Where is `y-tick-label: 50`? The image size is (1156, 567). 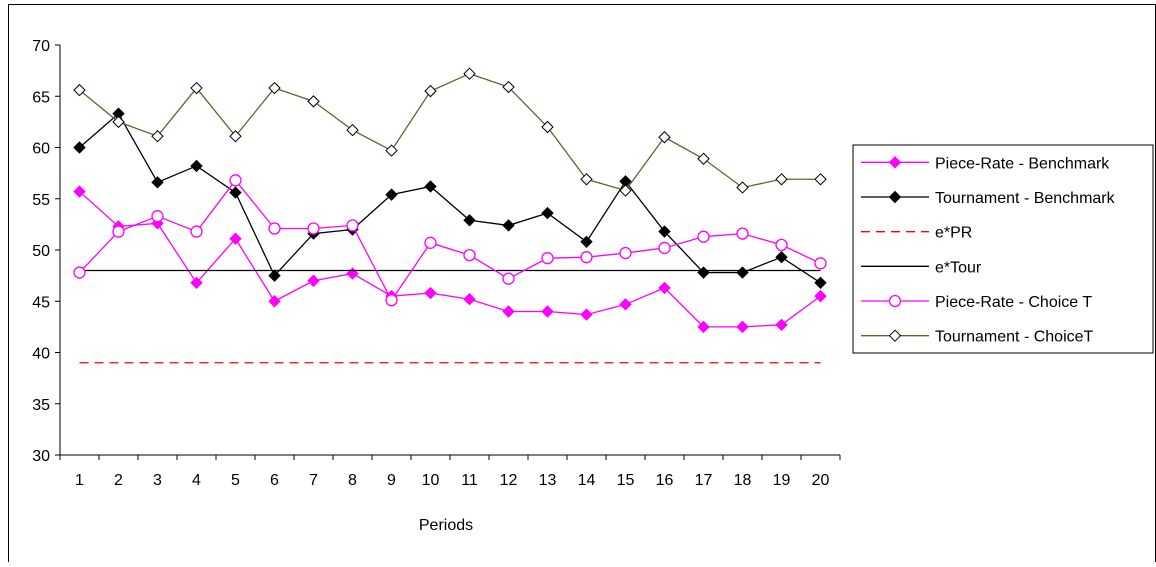
y-tick-label: 50 is located at coordinates (41, 251).